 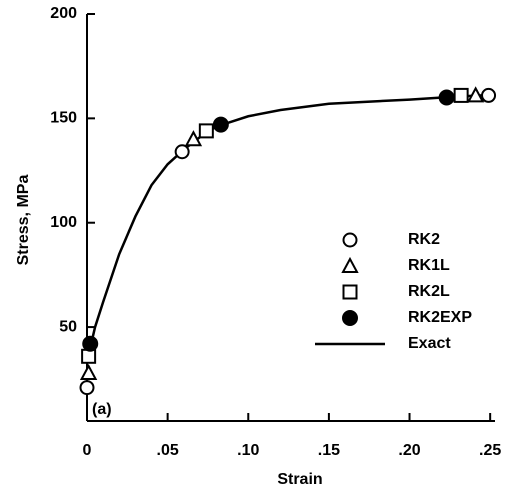 I want to click on x-tick-label: .25, so click(x=490, y=450).